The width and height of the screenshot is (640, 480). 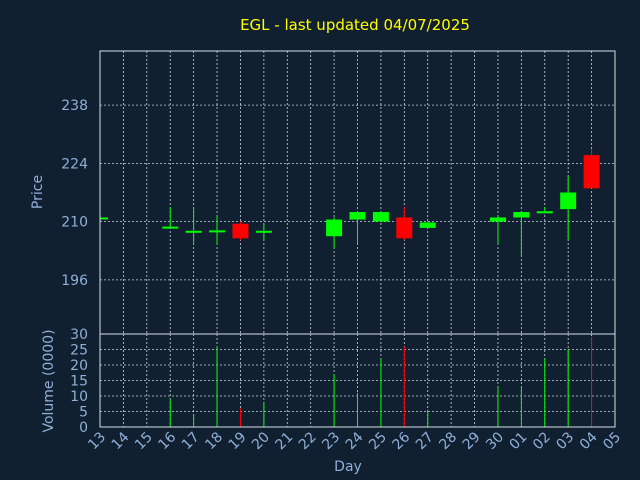 What do you see at coordinates (74, 281) in the screenshot?
I see `price-tick-label: 196` at bounding box center [74, 281].